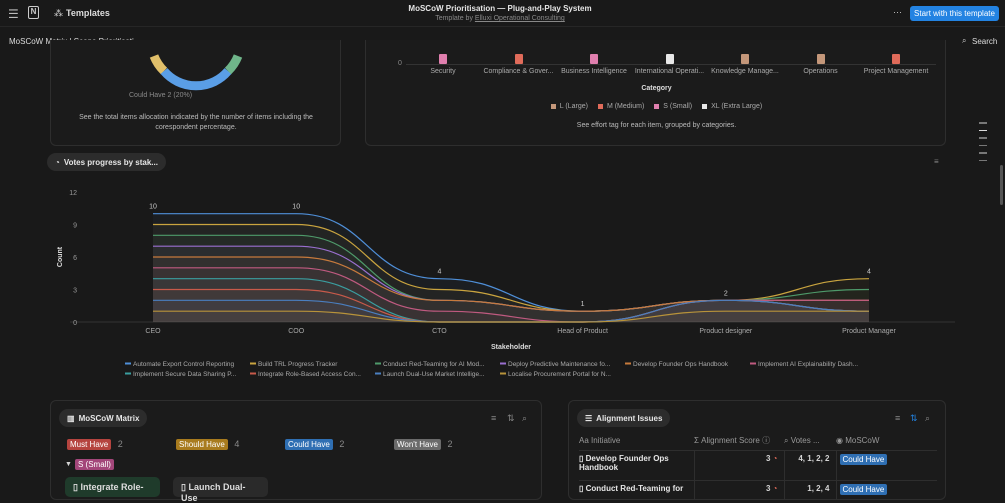  I want to click on x-tick-label: Head of Product, so click(582, 331).